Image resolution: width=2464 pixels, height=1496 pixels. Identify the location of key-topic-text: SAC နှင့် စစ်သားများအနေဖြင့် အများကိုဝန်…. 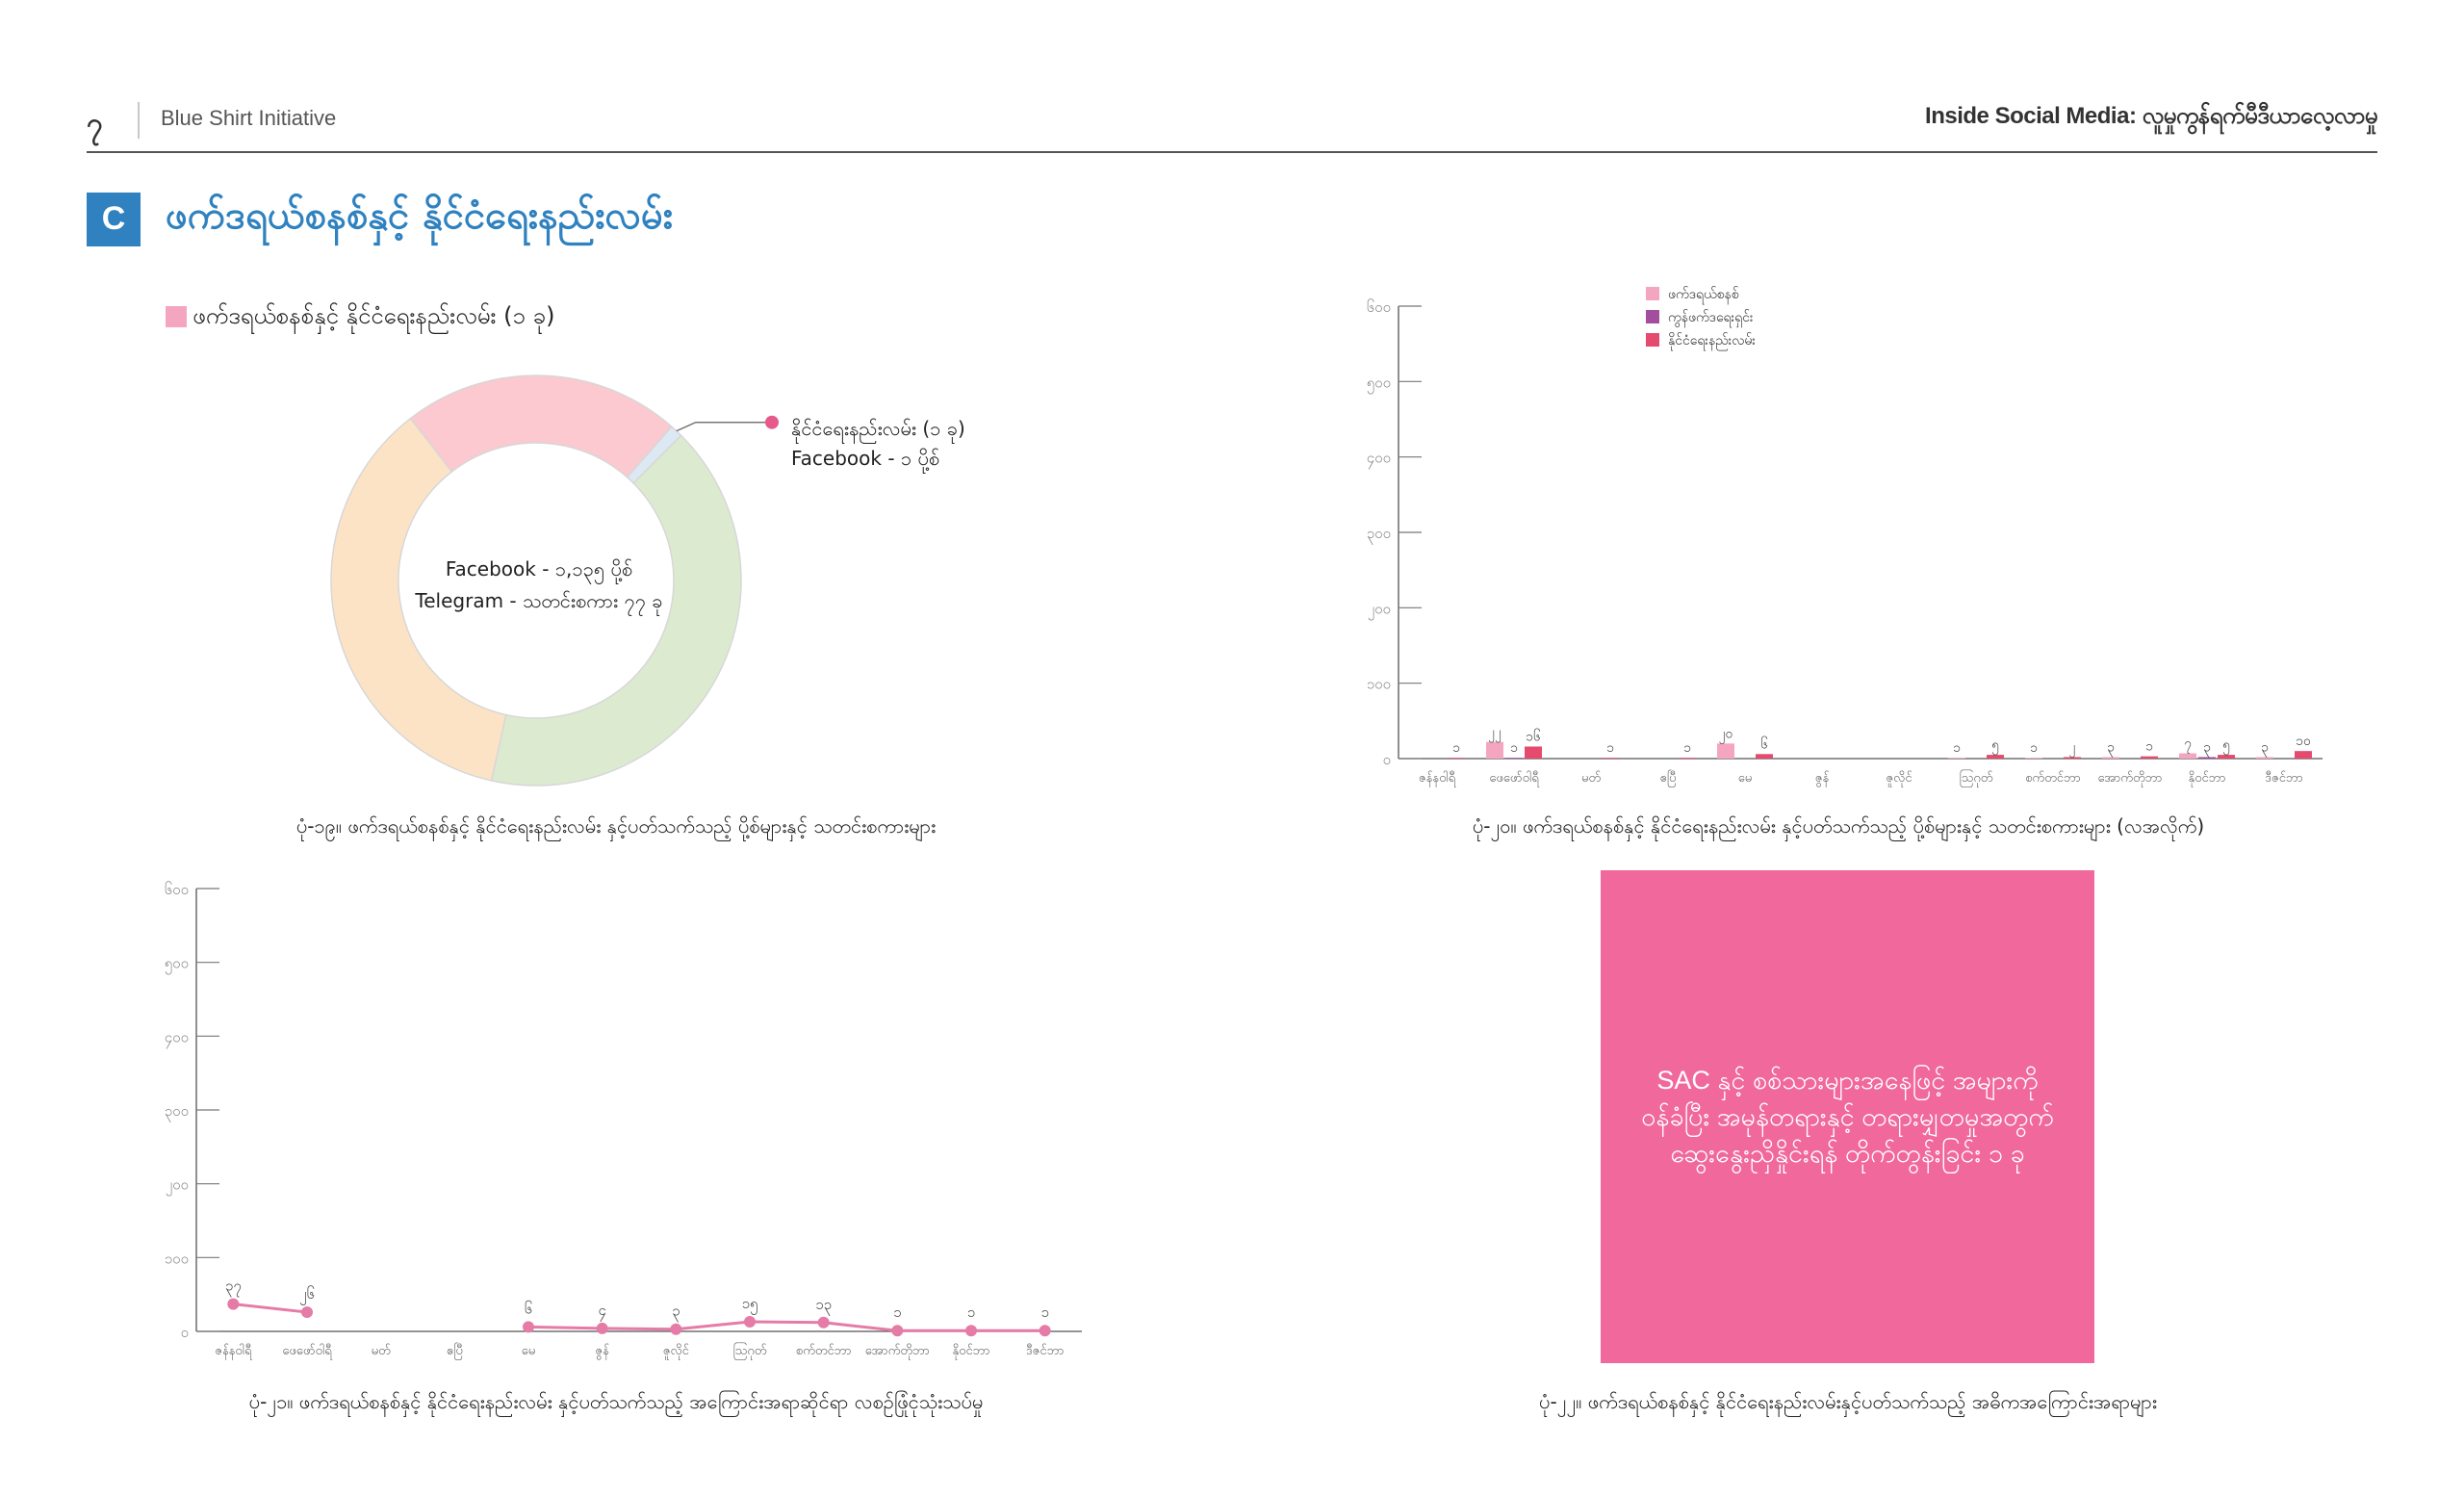
(1847, 1117).